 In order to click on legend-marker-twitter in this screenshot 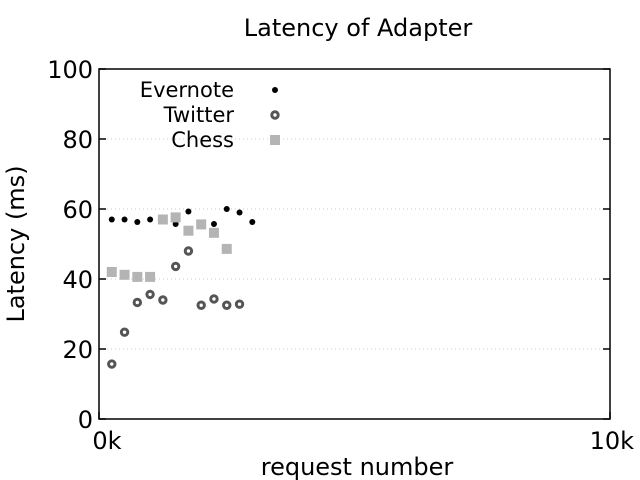, I will do `click(275, 115)`.